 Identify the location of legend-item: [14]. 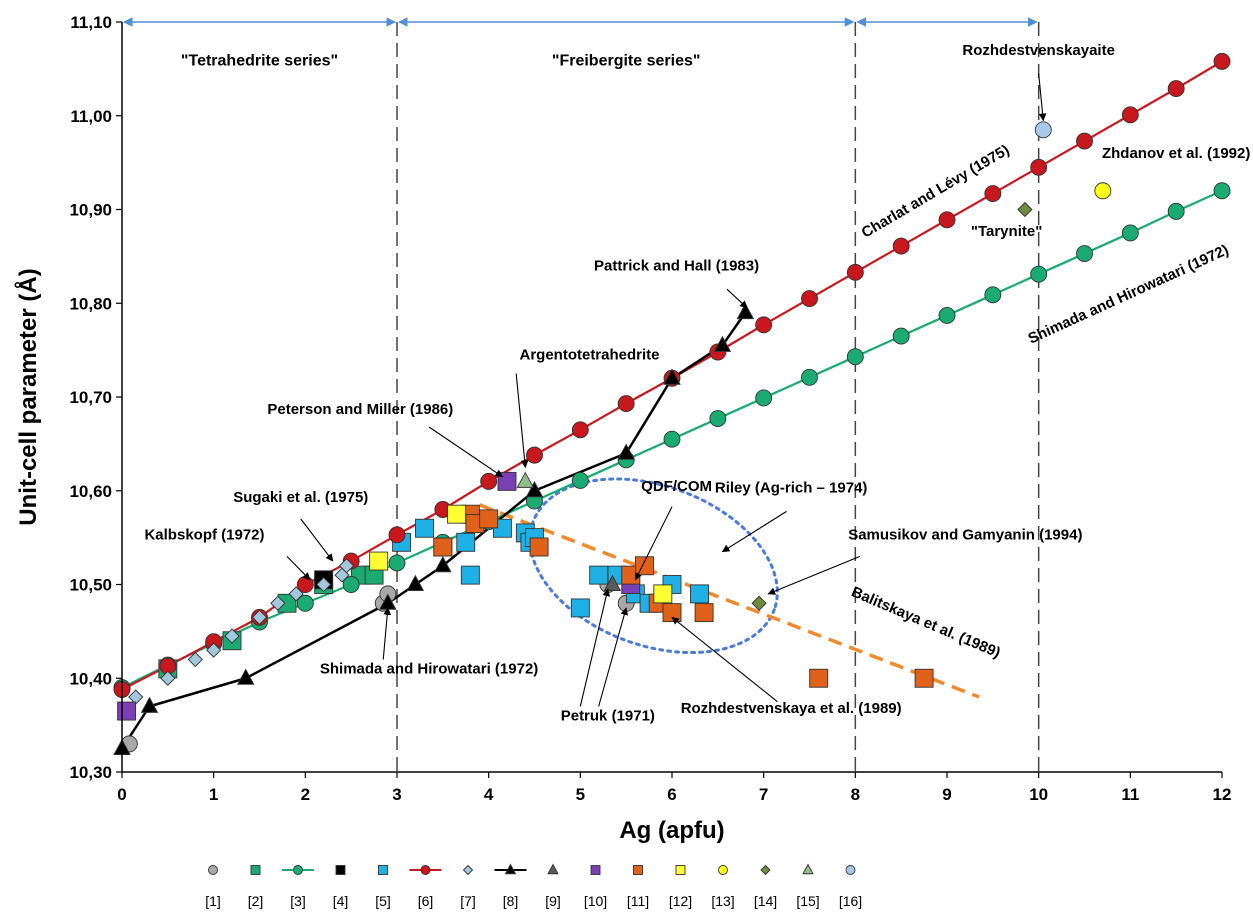
(765, 886).